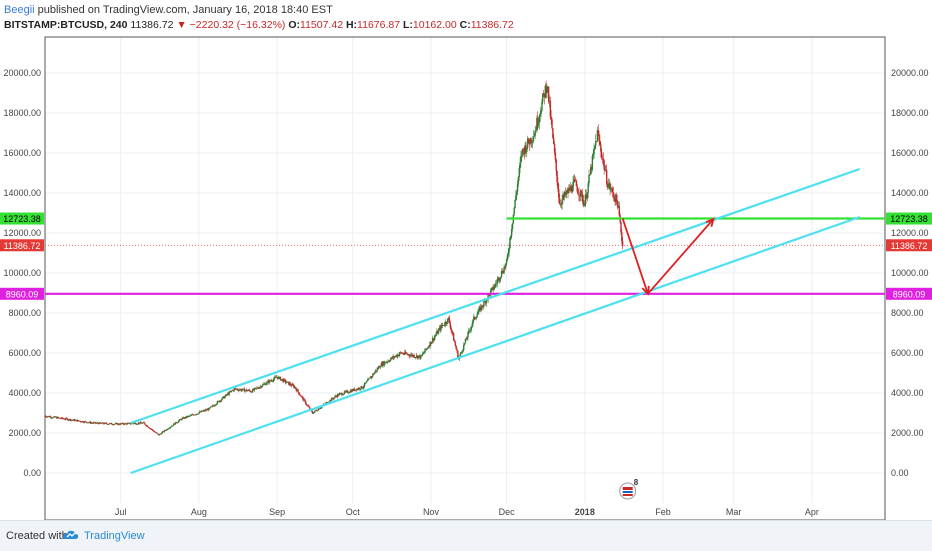 The width and height of the screenshot is (932, 551). I want to click on y-tick-label-right: 8000.00, so click(907, 313).